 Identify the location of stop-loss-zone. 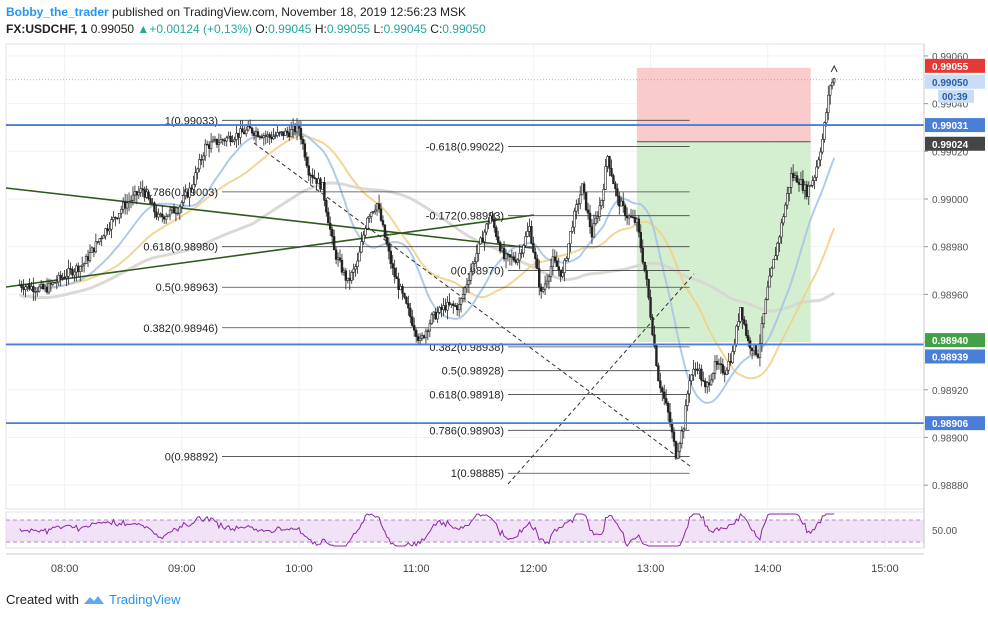
(723, 104).